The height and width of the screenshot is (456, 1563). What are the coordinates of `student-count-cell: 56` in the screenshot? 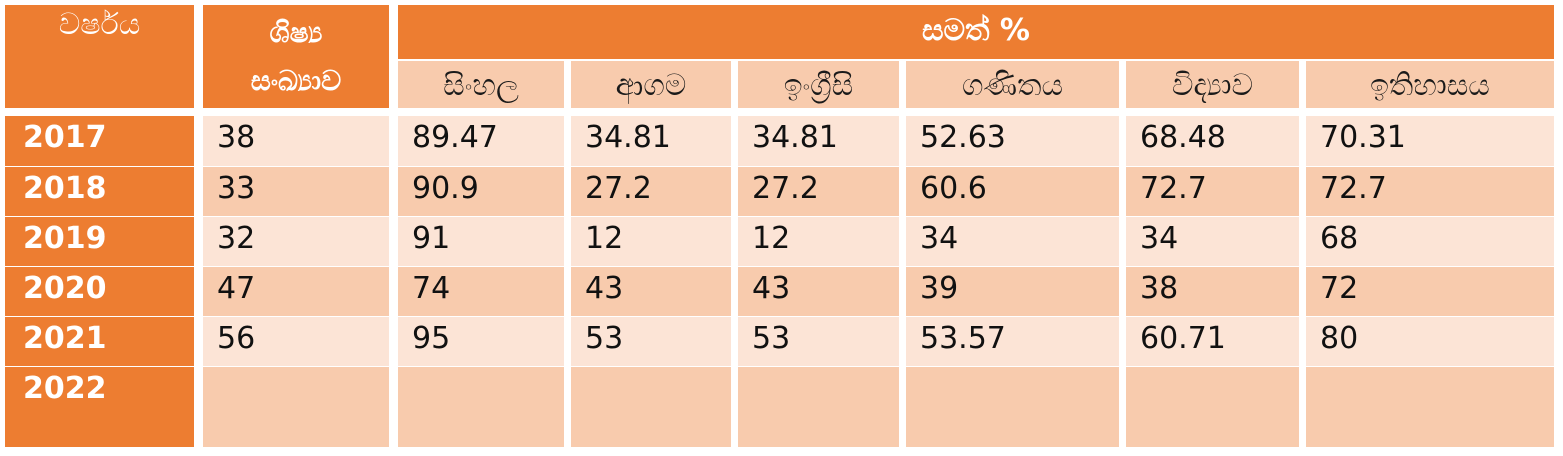 It's located at (296, 341).